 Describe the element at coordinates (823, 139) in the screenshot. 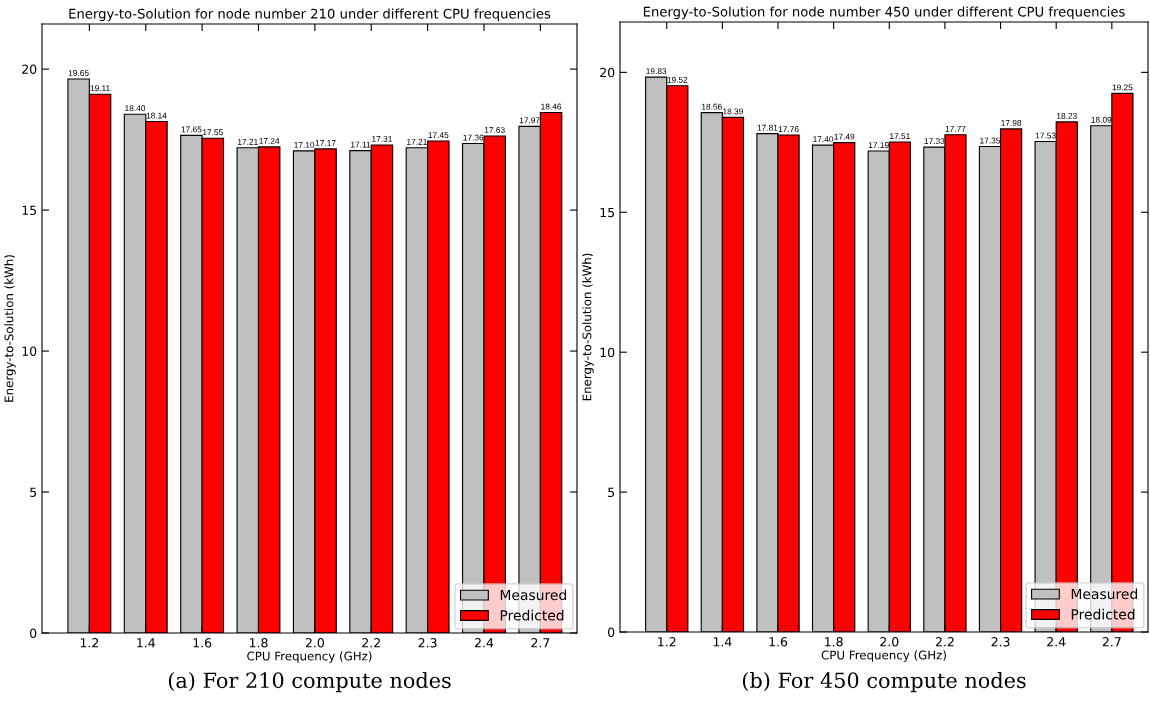

I see `data-label: 17.40` at that location.